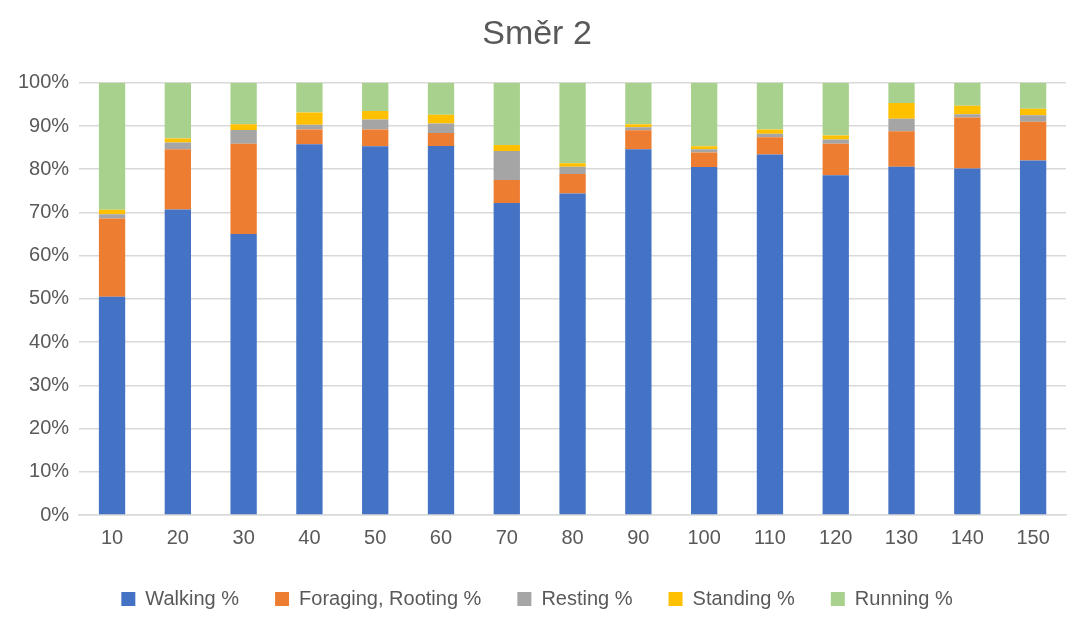 The width and height of the screenshot is (1076, 625). What do you see at coordinates (49, 383) in the screenshot?
I see `y-tick-label: 30%` at bounding box center [49, 383].